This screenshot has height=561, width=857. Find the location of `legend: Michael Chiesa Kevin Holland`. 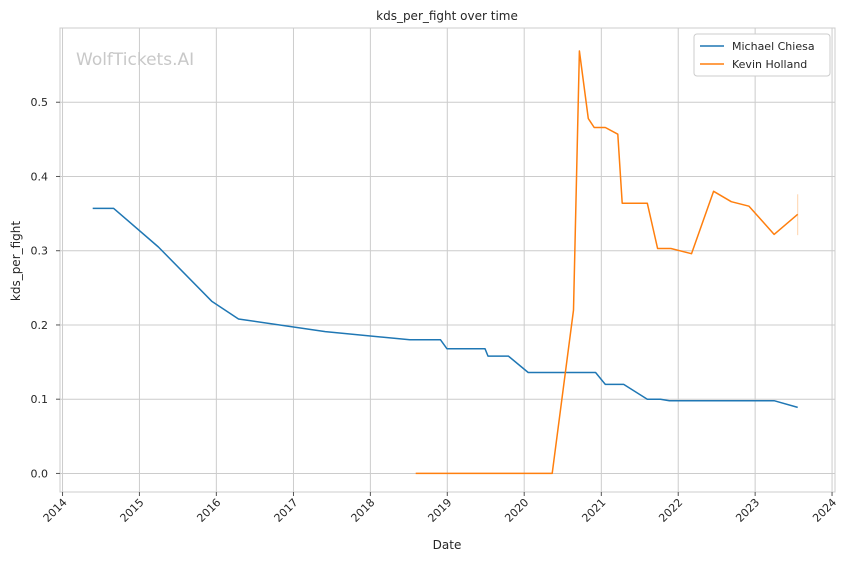

legend: Michael Chiesa Kevin Holland is located at coordinates (762, 55).